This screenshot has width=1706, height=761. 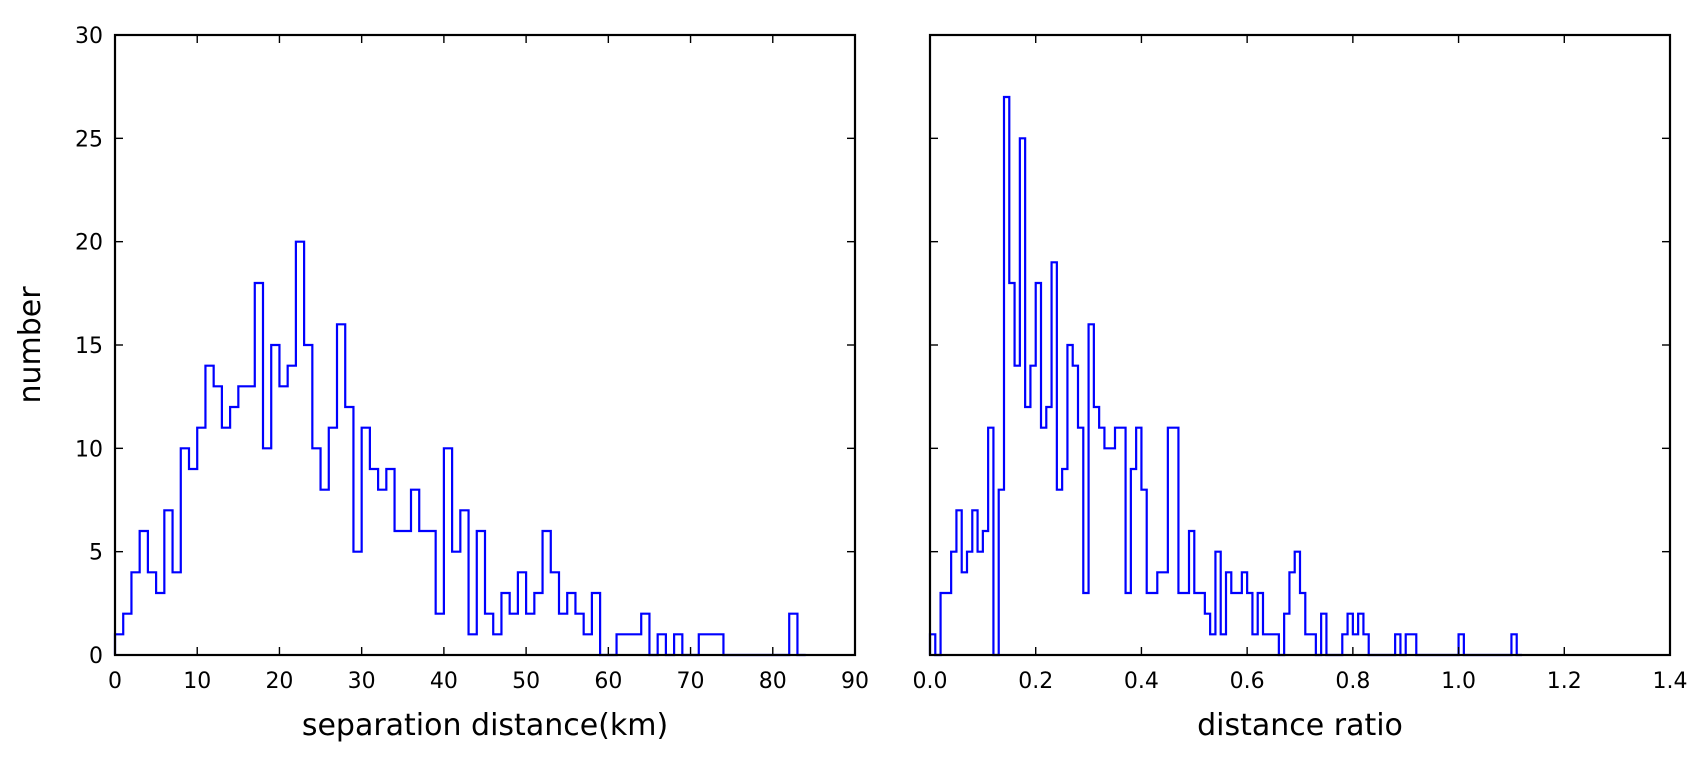 What do you see at coordinates (855, 681) in the screenshot?
I see `x-tick-label: 90` at bounding box center [855, 681].